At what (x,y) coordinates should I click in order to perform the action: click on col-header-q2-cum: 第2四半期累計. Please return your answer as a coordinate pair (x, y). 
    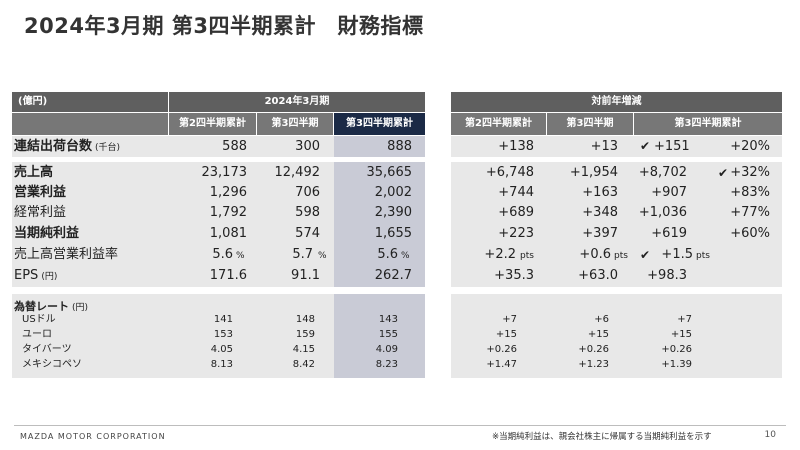
    Looking at the image, I should click on (212, 124).